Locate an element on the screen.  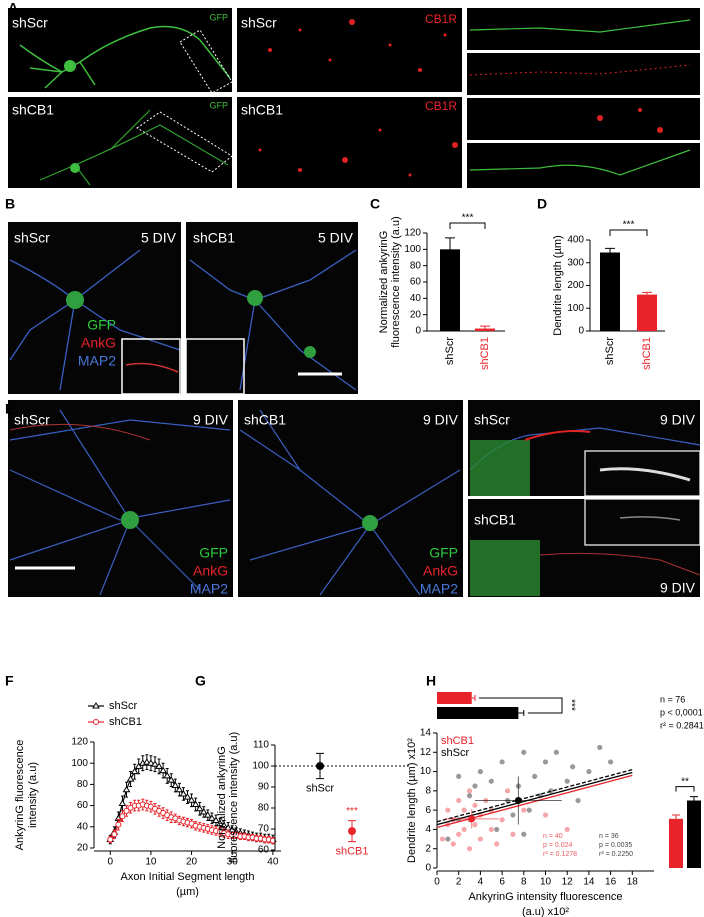
y-axis-label: Normalized ankyrinG is located at coordinates (222, 797).